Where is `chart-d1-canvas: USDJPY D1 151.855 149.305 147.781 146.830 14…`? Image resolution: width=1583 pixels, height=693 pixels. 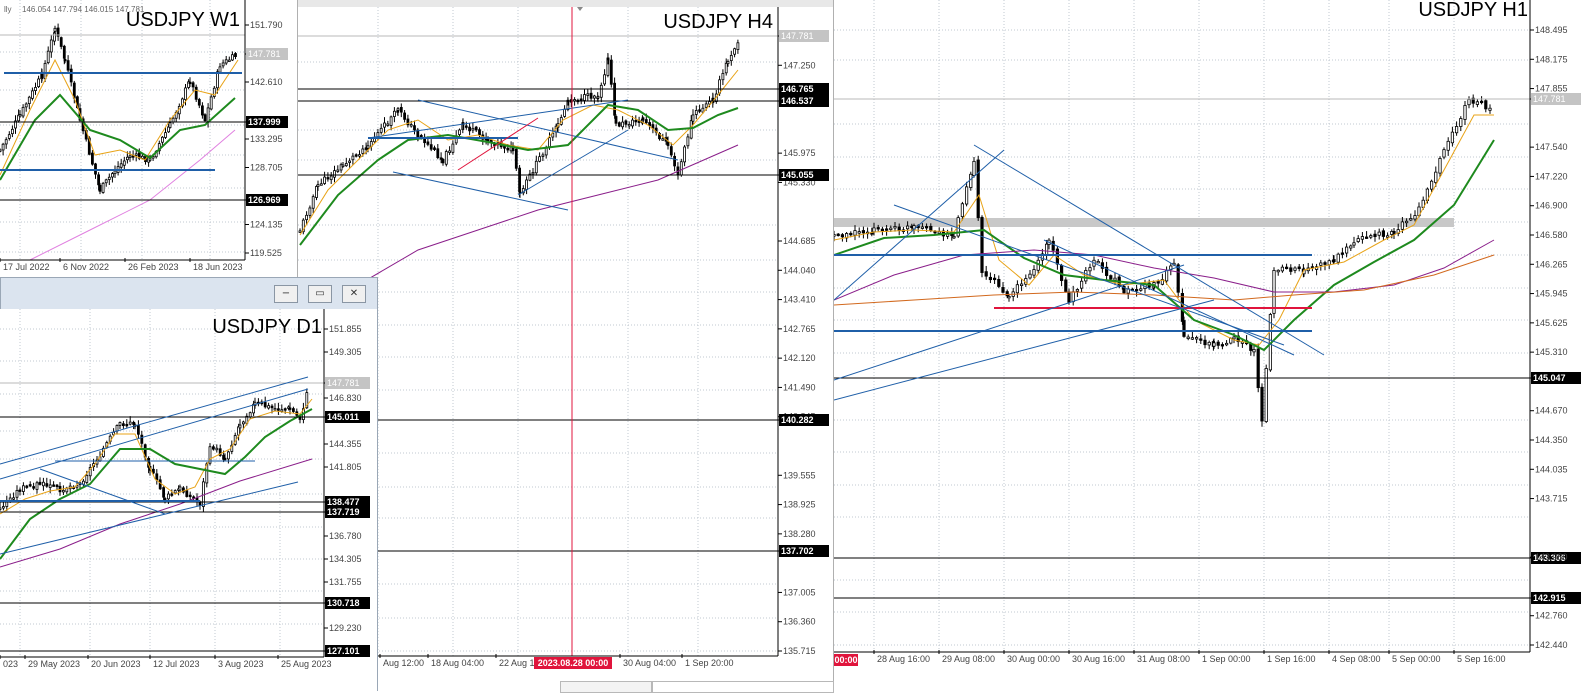 chart-d1-canvas: USDJPY D1 151.855 149.305 147.781 146.830 14… is located at coordinates (188, 500).